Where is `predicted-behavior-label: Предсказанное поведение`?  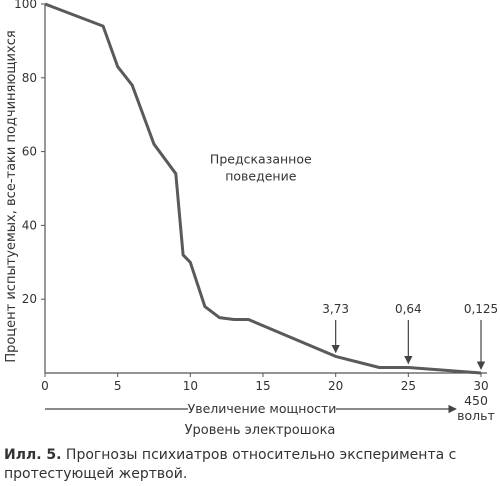
predicted-behavior-label: Предсказанное поведение is located at coordinates (261, 168).